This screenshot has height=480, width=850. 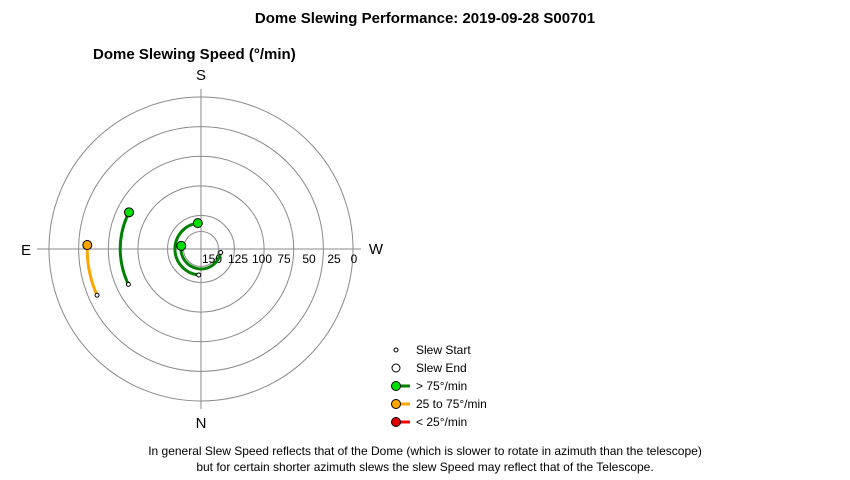 I want to click on direction-label-right: W, so click(x=376, y=249).